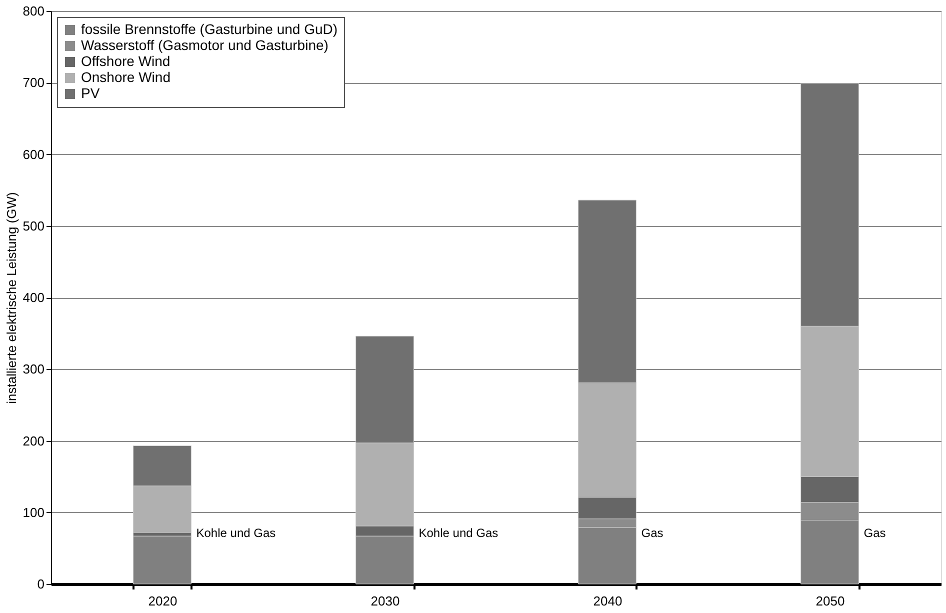  What do you see at coordinates (33, 154) in the screenshot?
I see `y-tick-label: 600` at bounding box center [33, 154].